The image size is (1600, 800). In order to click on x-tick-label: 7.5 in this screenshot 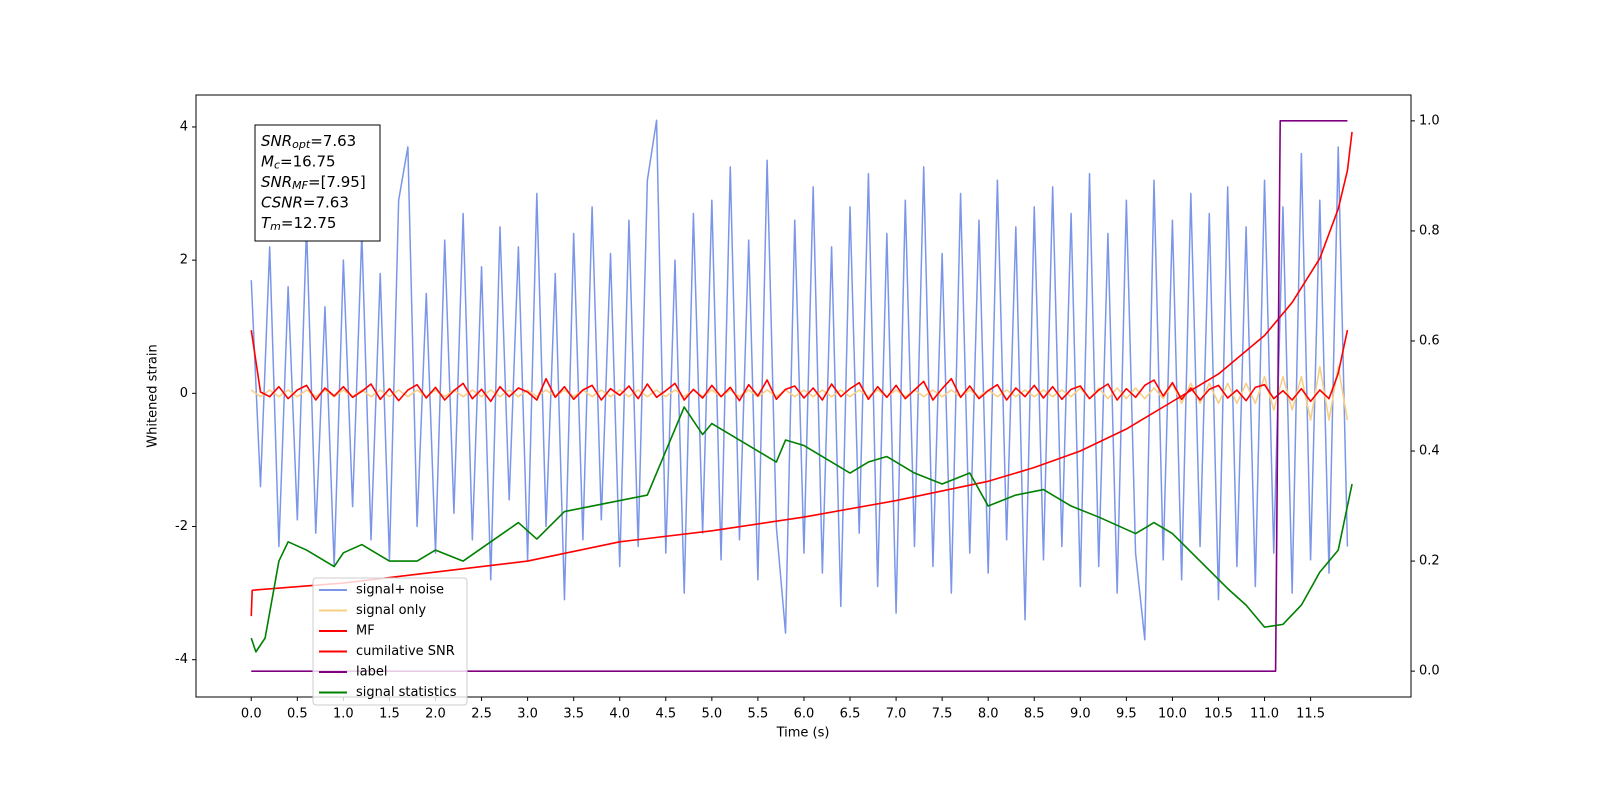, I will do `click(942, 714)`.